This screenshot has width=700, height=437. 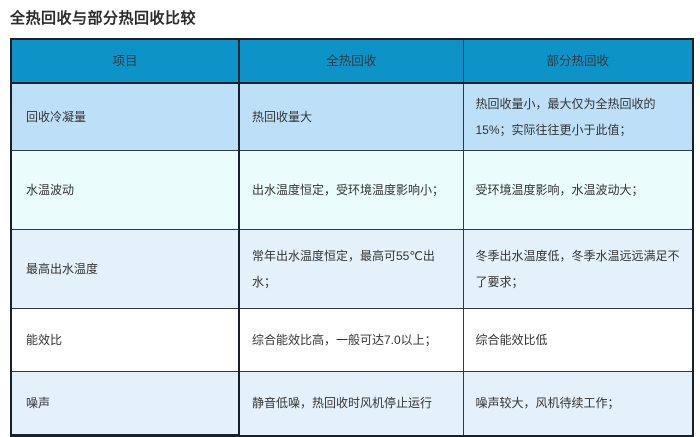 What do you see at coordinates (125, 404) in the screenshot?
I see `row-label-noise: 噪声` at bounding box center [125, 404].